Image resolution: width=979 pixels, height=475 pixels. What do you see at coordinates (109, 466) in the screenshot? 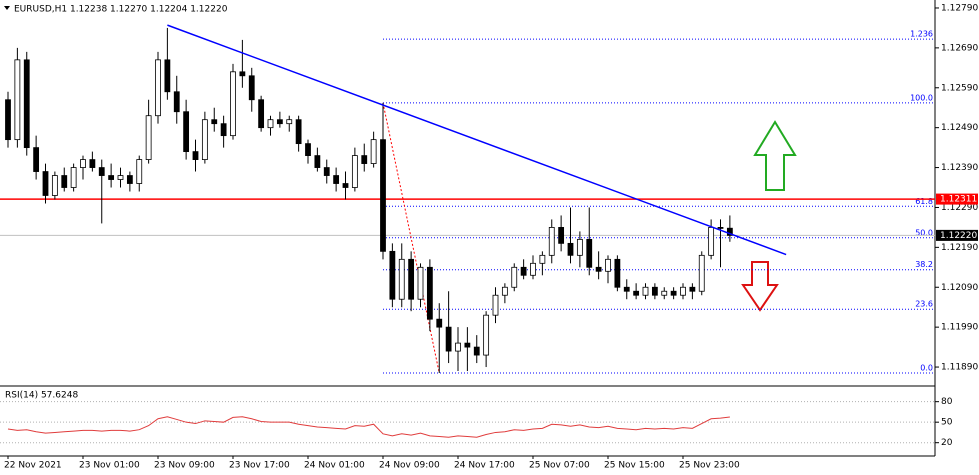
I see `x-tick-label: 23 Nov 01:00` at bounding box center [109, 466].